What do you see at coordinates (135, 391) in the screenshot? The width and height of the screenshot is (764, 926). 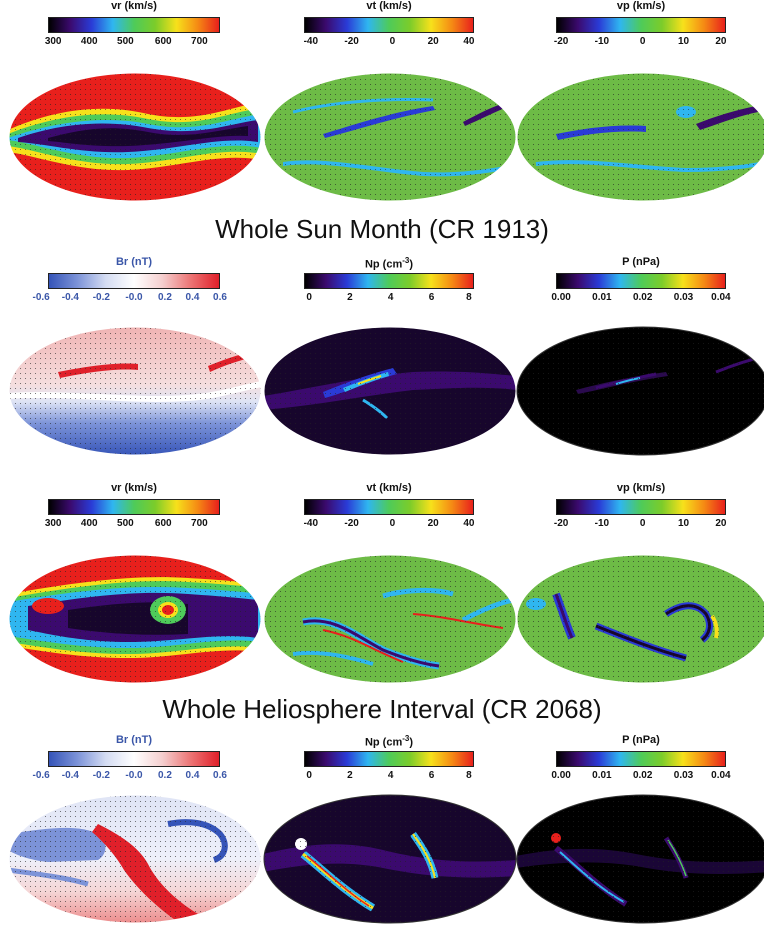 I see `map-br-1913` at bounding box center [135, 391].